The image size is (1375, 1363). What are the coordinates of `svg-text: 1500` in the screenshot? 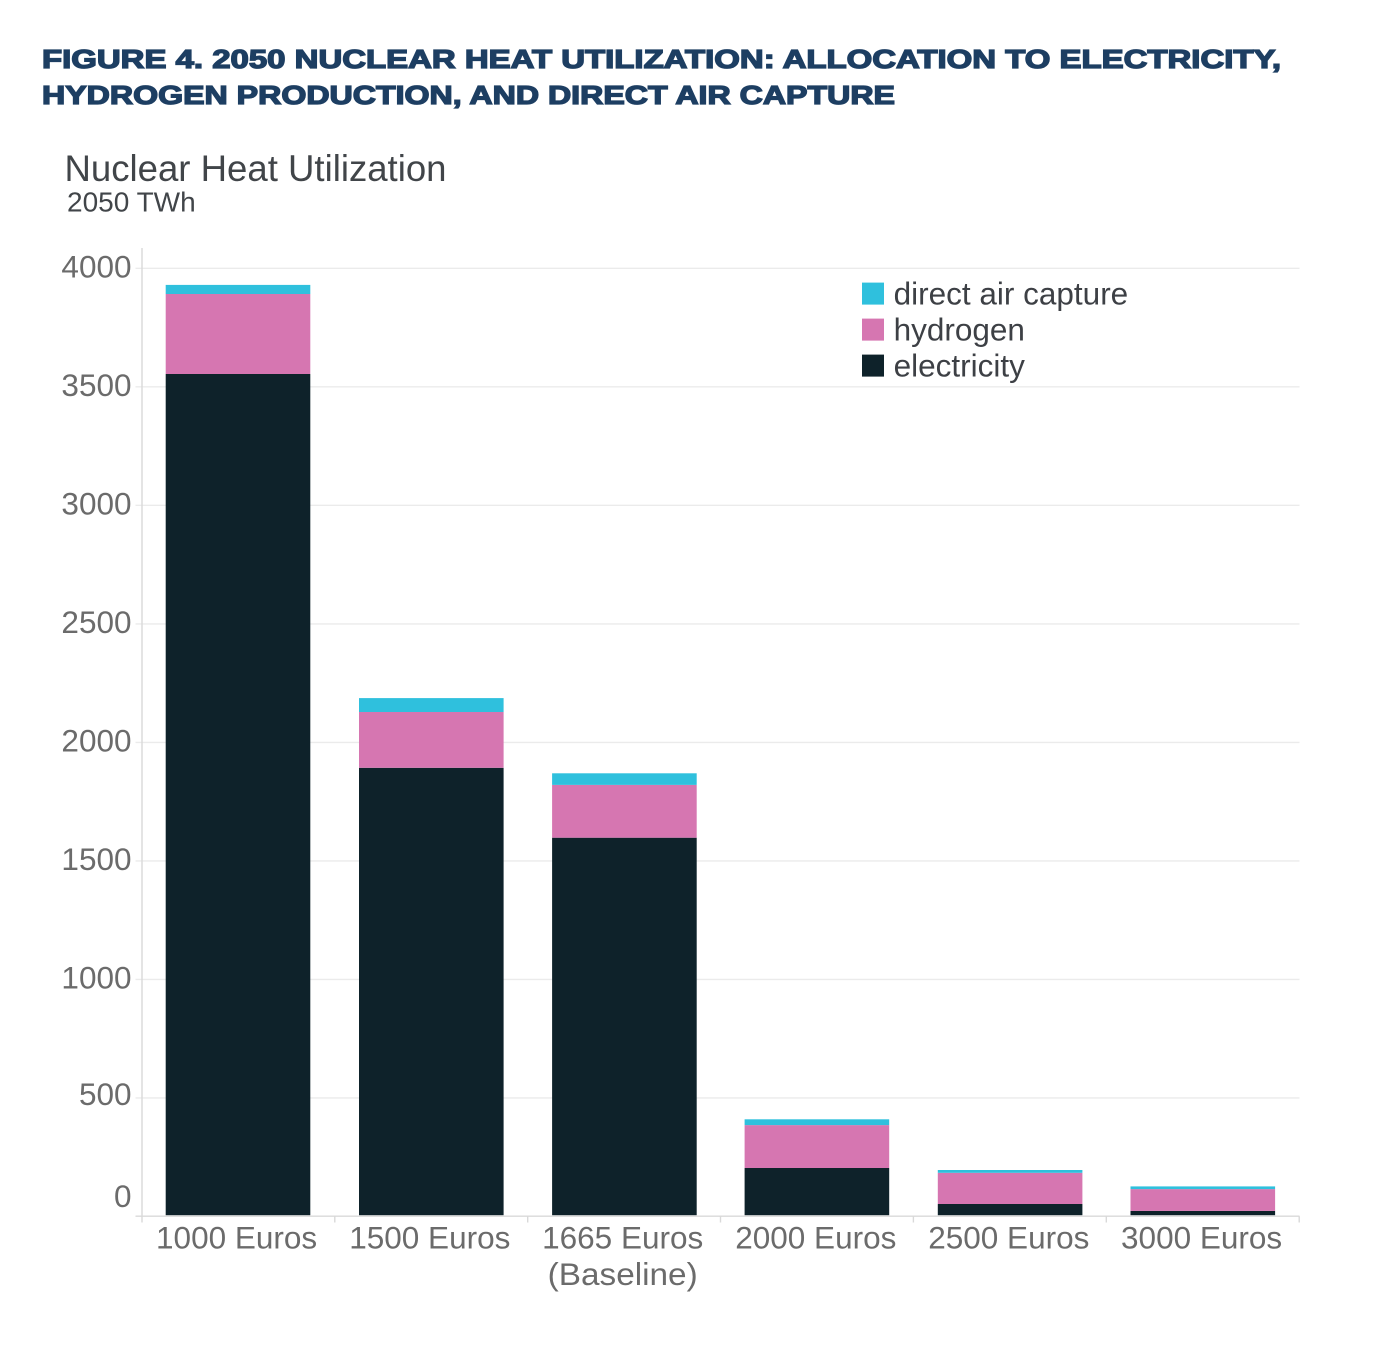 It's located at (96, 859).